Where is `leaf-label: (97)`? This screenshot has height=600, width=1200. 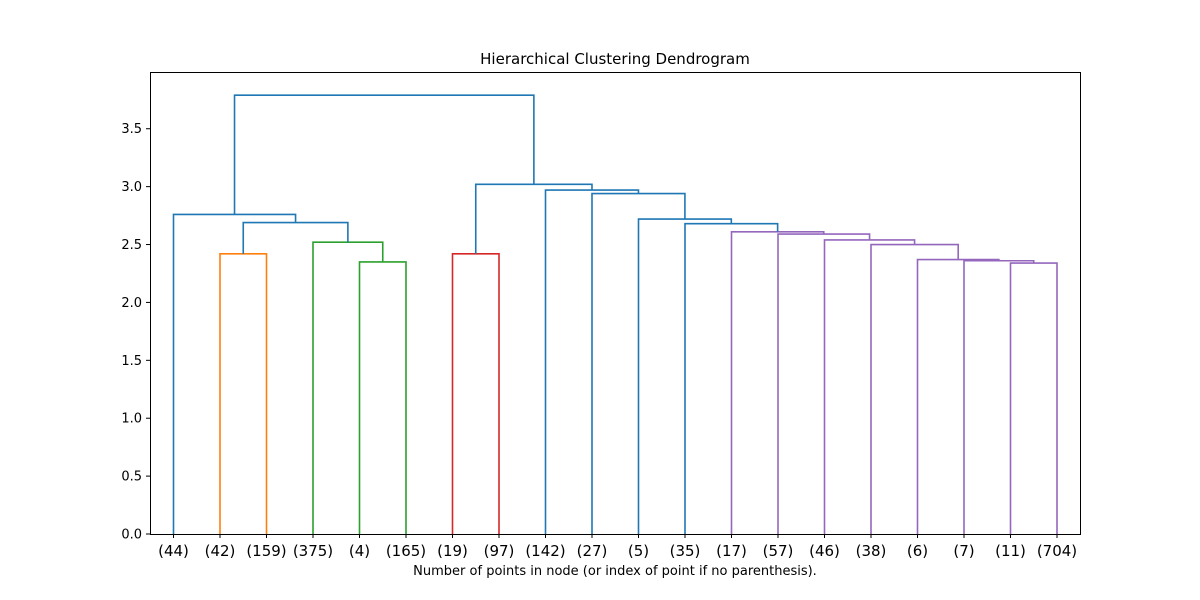 leaf-label: (97) is located at coordinates (499, 551).